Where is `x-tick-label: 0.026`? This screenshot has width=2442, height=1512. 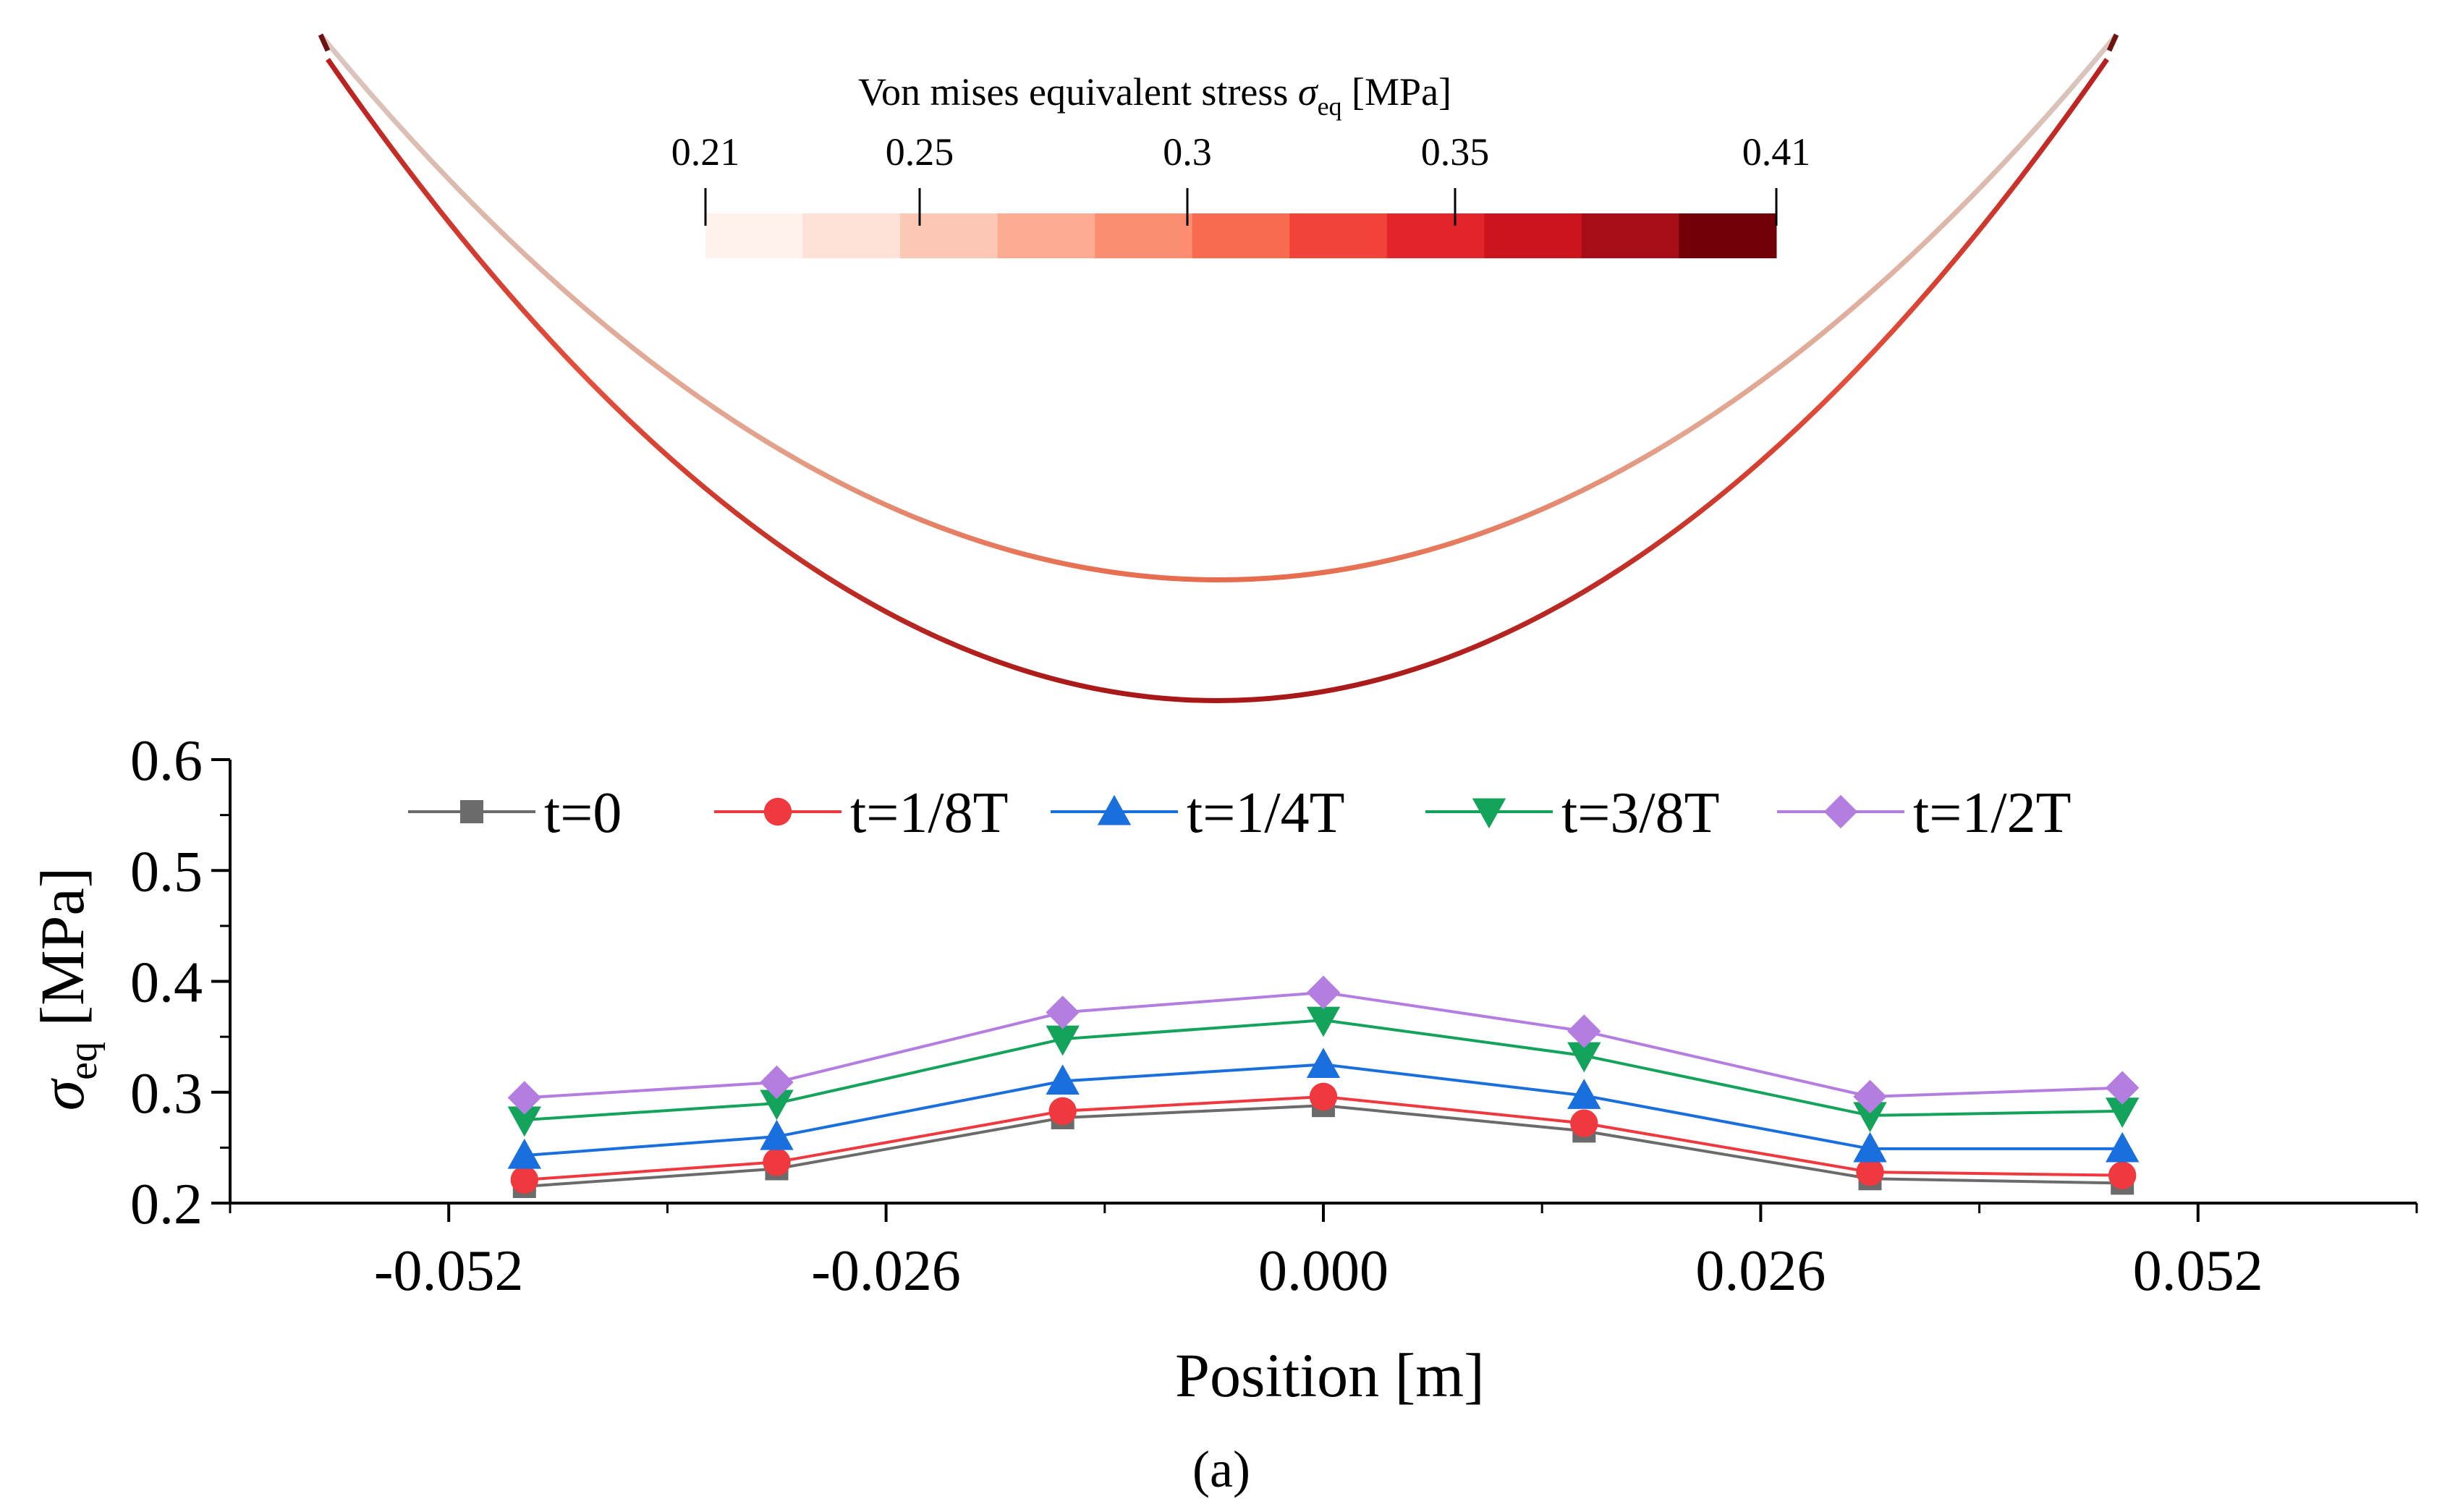
x-tick-label: 0.026 is located at coordinates (1760, 1271).